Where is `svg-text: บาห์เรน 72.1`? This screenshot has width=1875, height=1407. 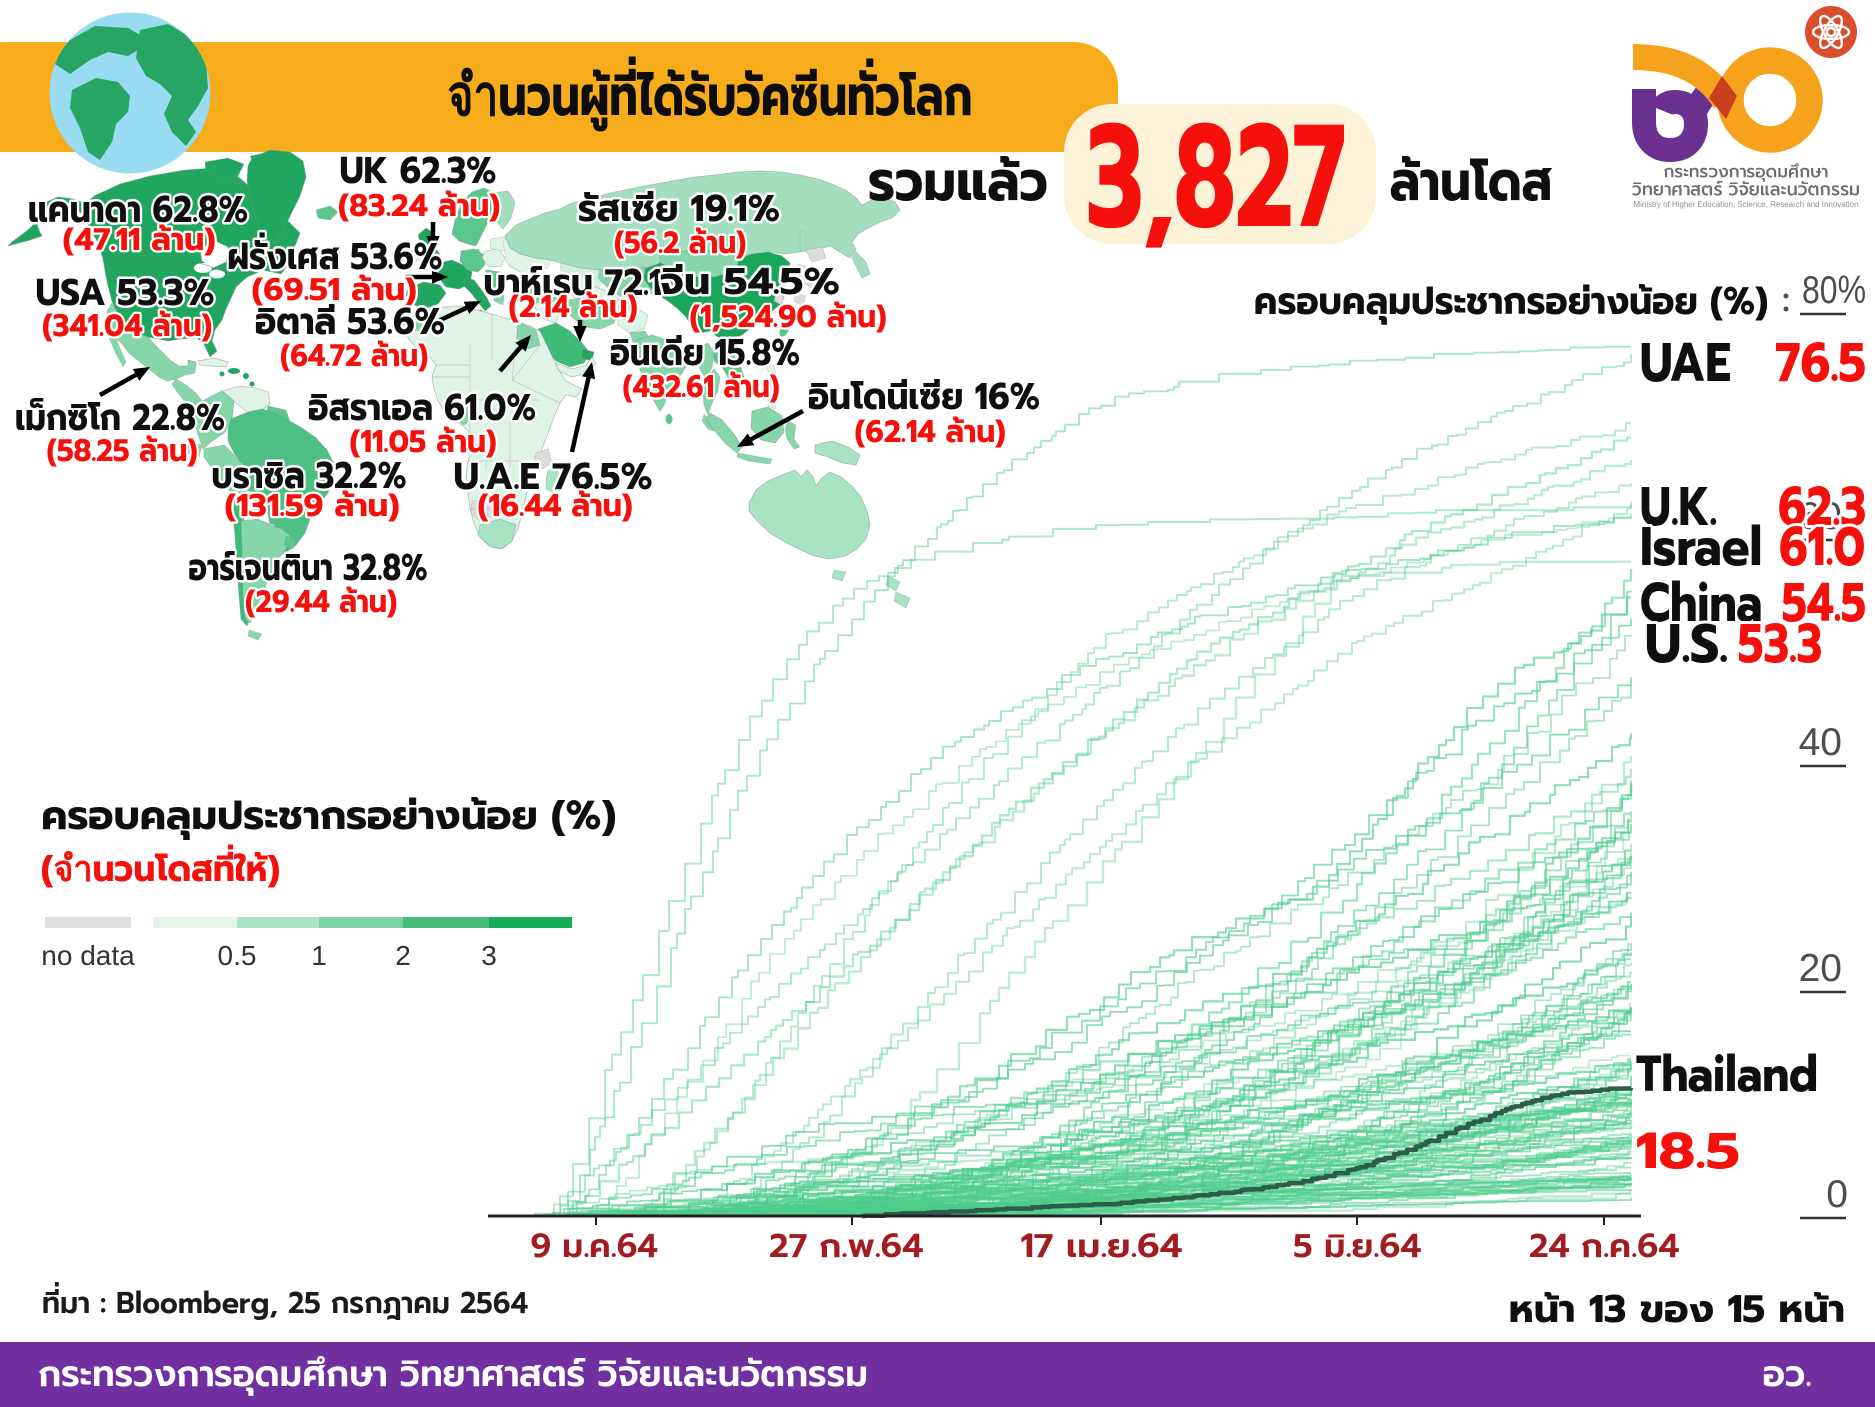
svg-text: บาห์เรน 72.1 is located at coordinates (573, 283).